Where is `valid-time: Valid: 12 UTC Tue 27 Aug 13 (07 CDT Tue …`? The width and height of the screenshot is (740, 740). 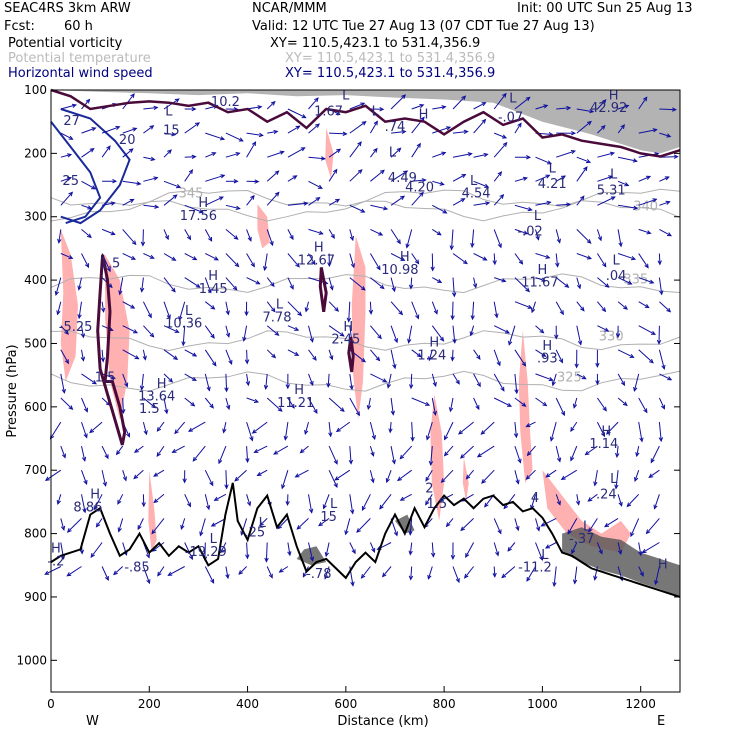
valid-time: Valid: 12 UTC Tue 27 Aug 13 (07 CDT Tue … is located at coordinates (423, 26).